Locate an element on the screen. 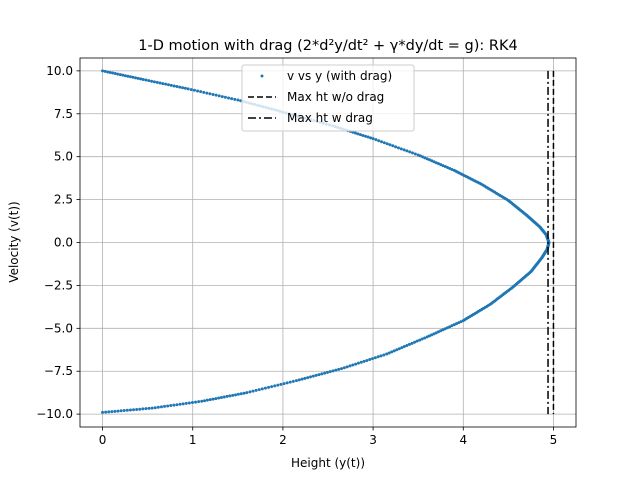 The height and width of the screenshot is (480, 640). legend-marker-points is located at coordinates (262, 76).